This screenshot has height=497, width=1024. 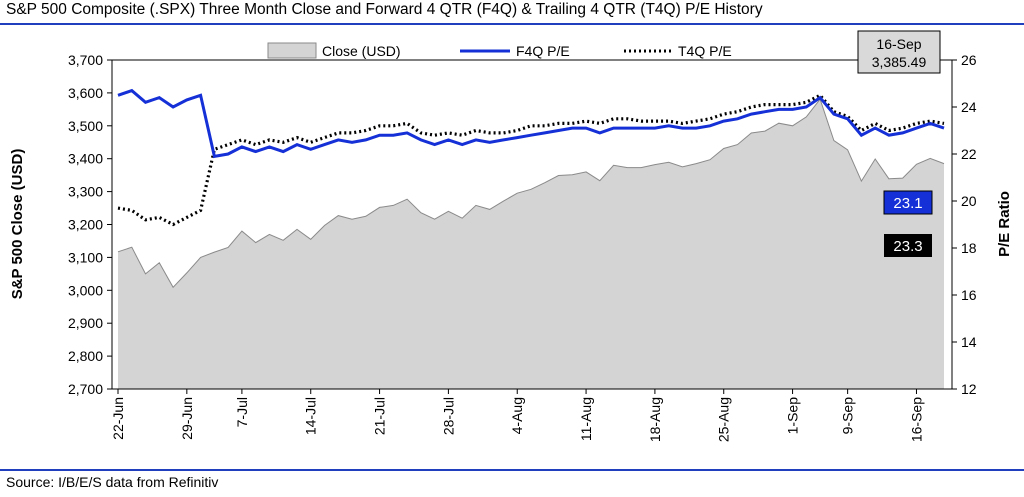 I want to click on right-tick-label: 14, so click(x=969, y=342).